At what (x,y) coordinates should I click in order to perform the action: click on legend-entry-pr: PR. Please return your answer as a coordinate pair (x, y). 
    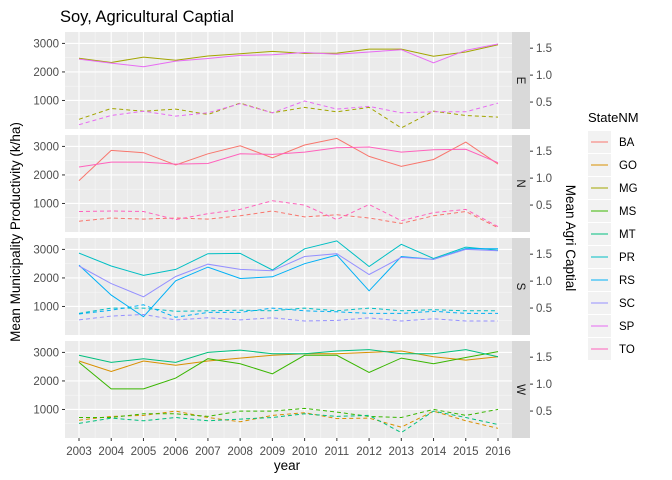
    Looking at the image, I should click on (611, 257).